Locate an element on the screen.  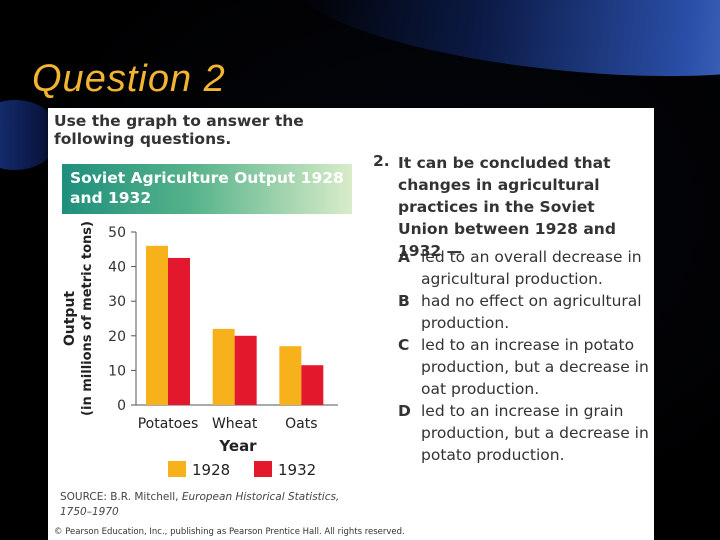
option-letter: C is located at coordinates (404, 345).